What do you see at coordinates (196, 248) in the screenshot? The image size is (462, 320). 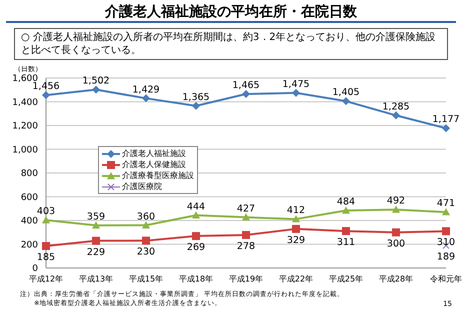 I see `data-label: 269` at bounding box center [196, 248].